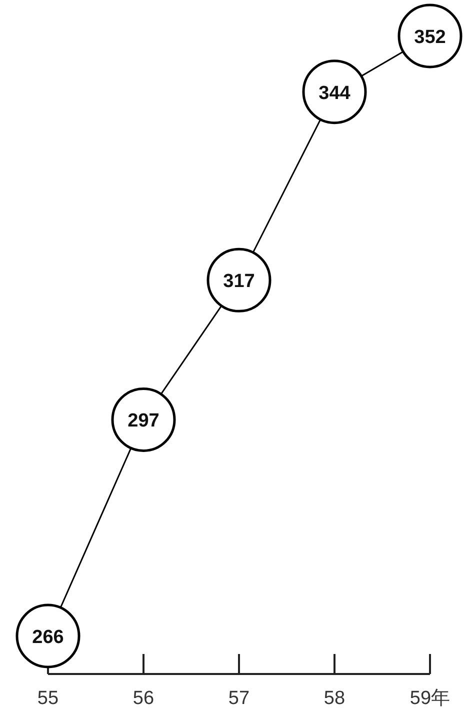 This screenshot has width=467, height=708. I want to click on x-tick-label: 56, so click(143, 698).